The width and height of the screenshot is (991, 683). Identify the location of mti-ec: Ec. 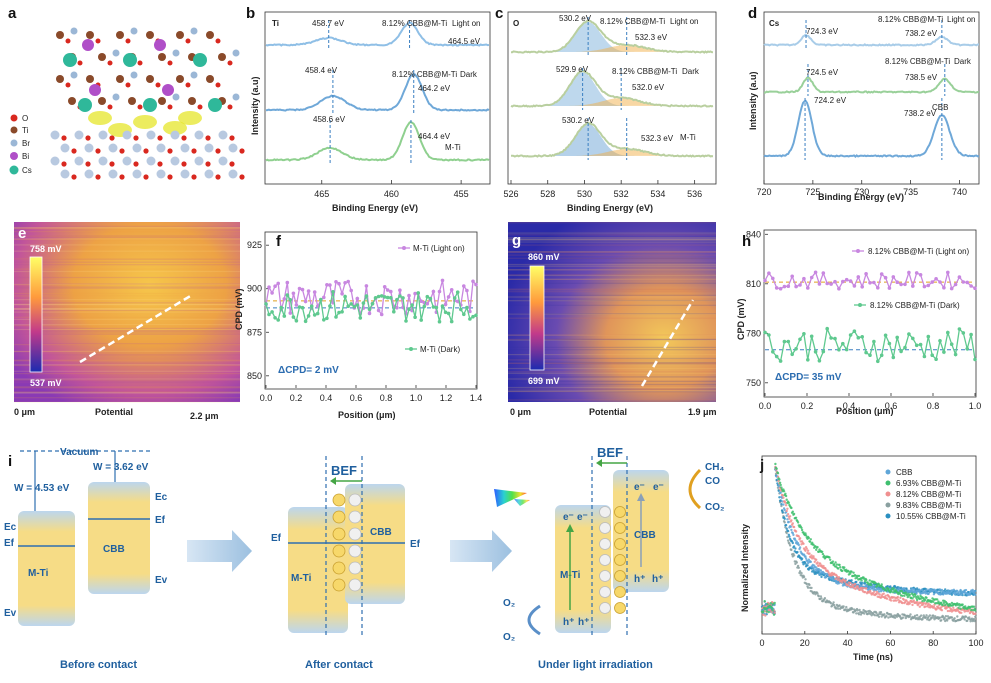
(10, 527).